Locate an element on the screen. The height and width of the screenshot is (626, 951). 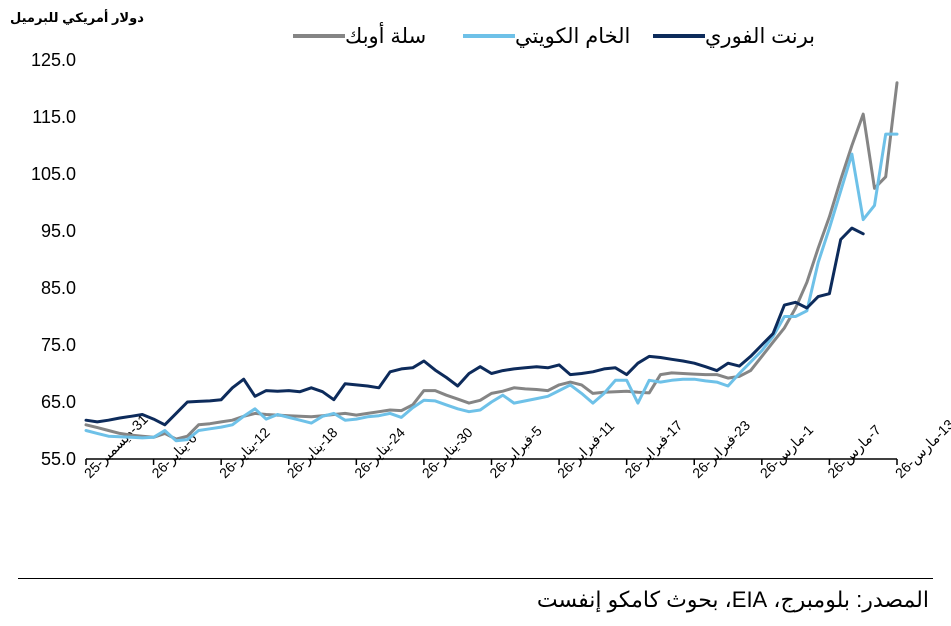
x-tick-label: 23-فبراير-26 is located at coordinates (721, 449).